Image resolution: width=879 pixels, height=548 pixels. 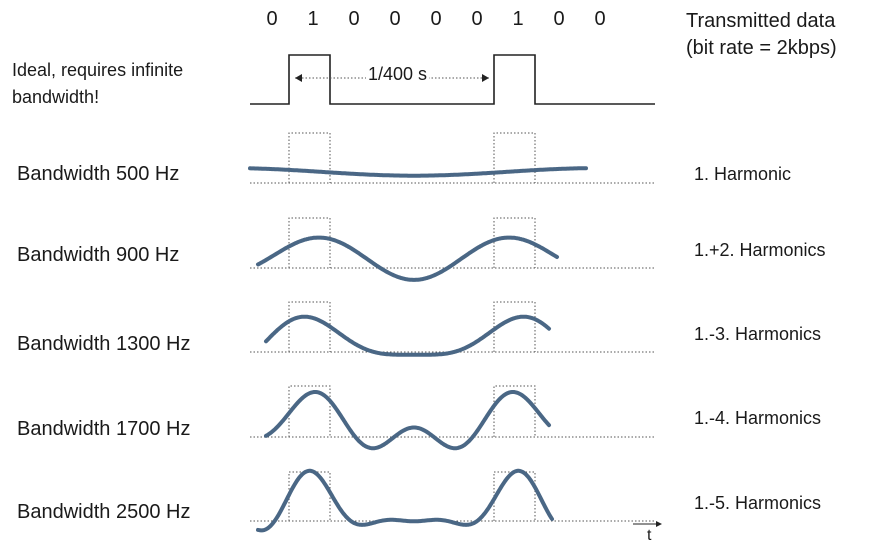 I want to click on bandwidth-label: Bandwidth 500 Hz, so click(x=98, y=174).